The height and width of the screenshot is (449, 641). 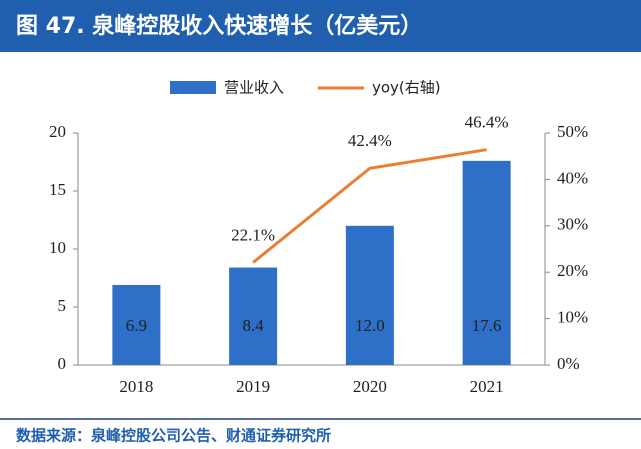 I want to click on bar-value-label: 6.9, so click(x=136, y=325).